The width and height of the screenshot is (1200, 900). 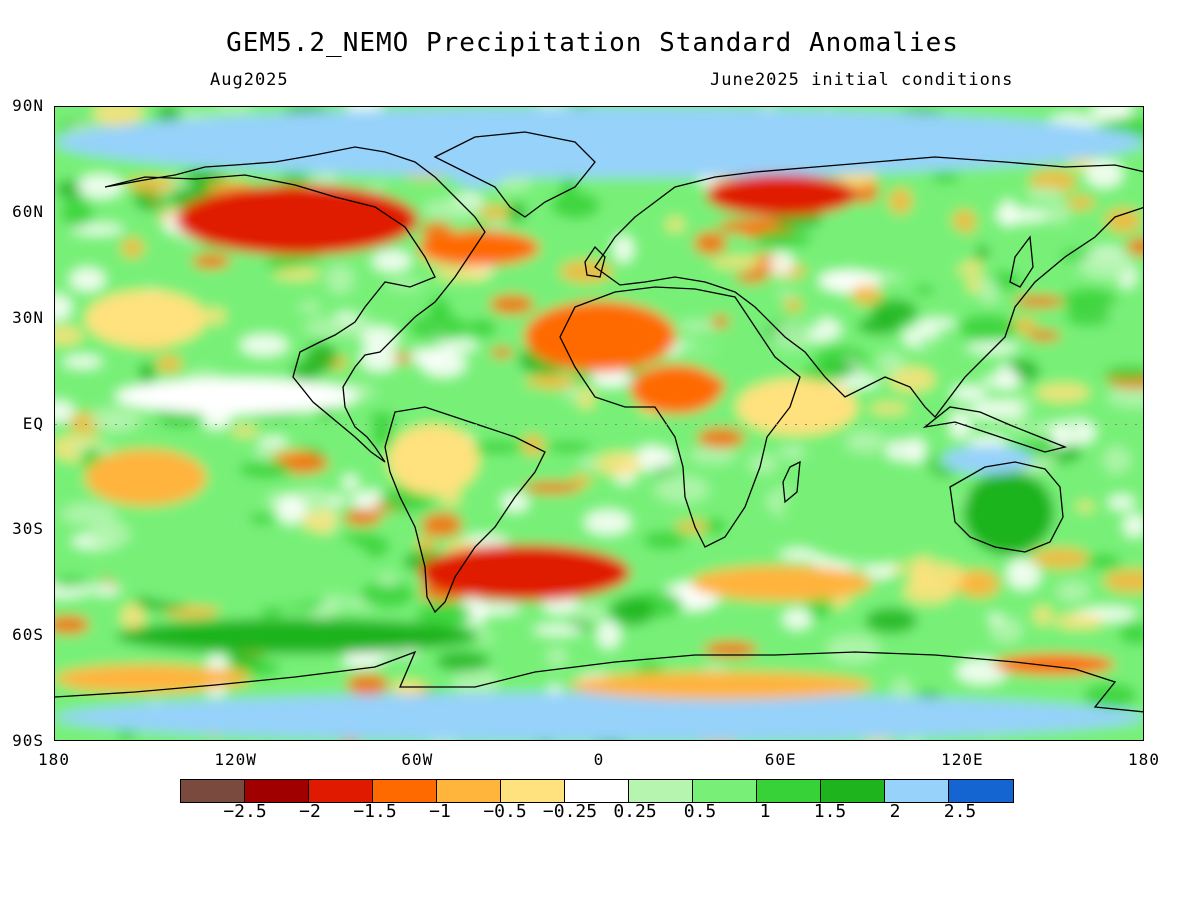 What do you see at coordinates (780, 759) in the screenshot?
I see `lon-label: 60E` at bounding box center [780, 759].